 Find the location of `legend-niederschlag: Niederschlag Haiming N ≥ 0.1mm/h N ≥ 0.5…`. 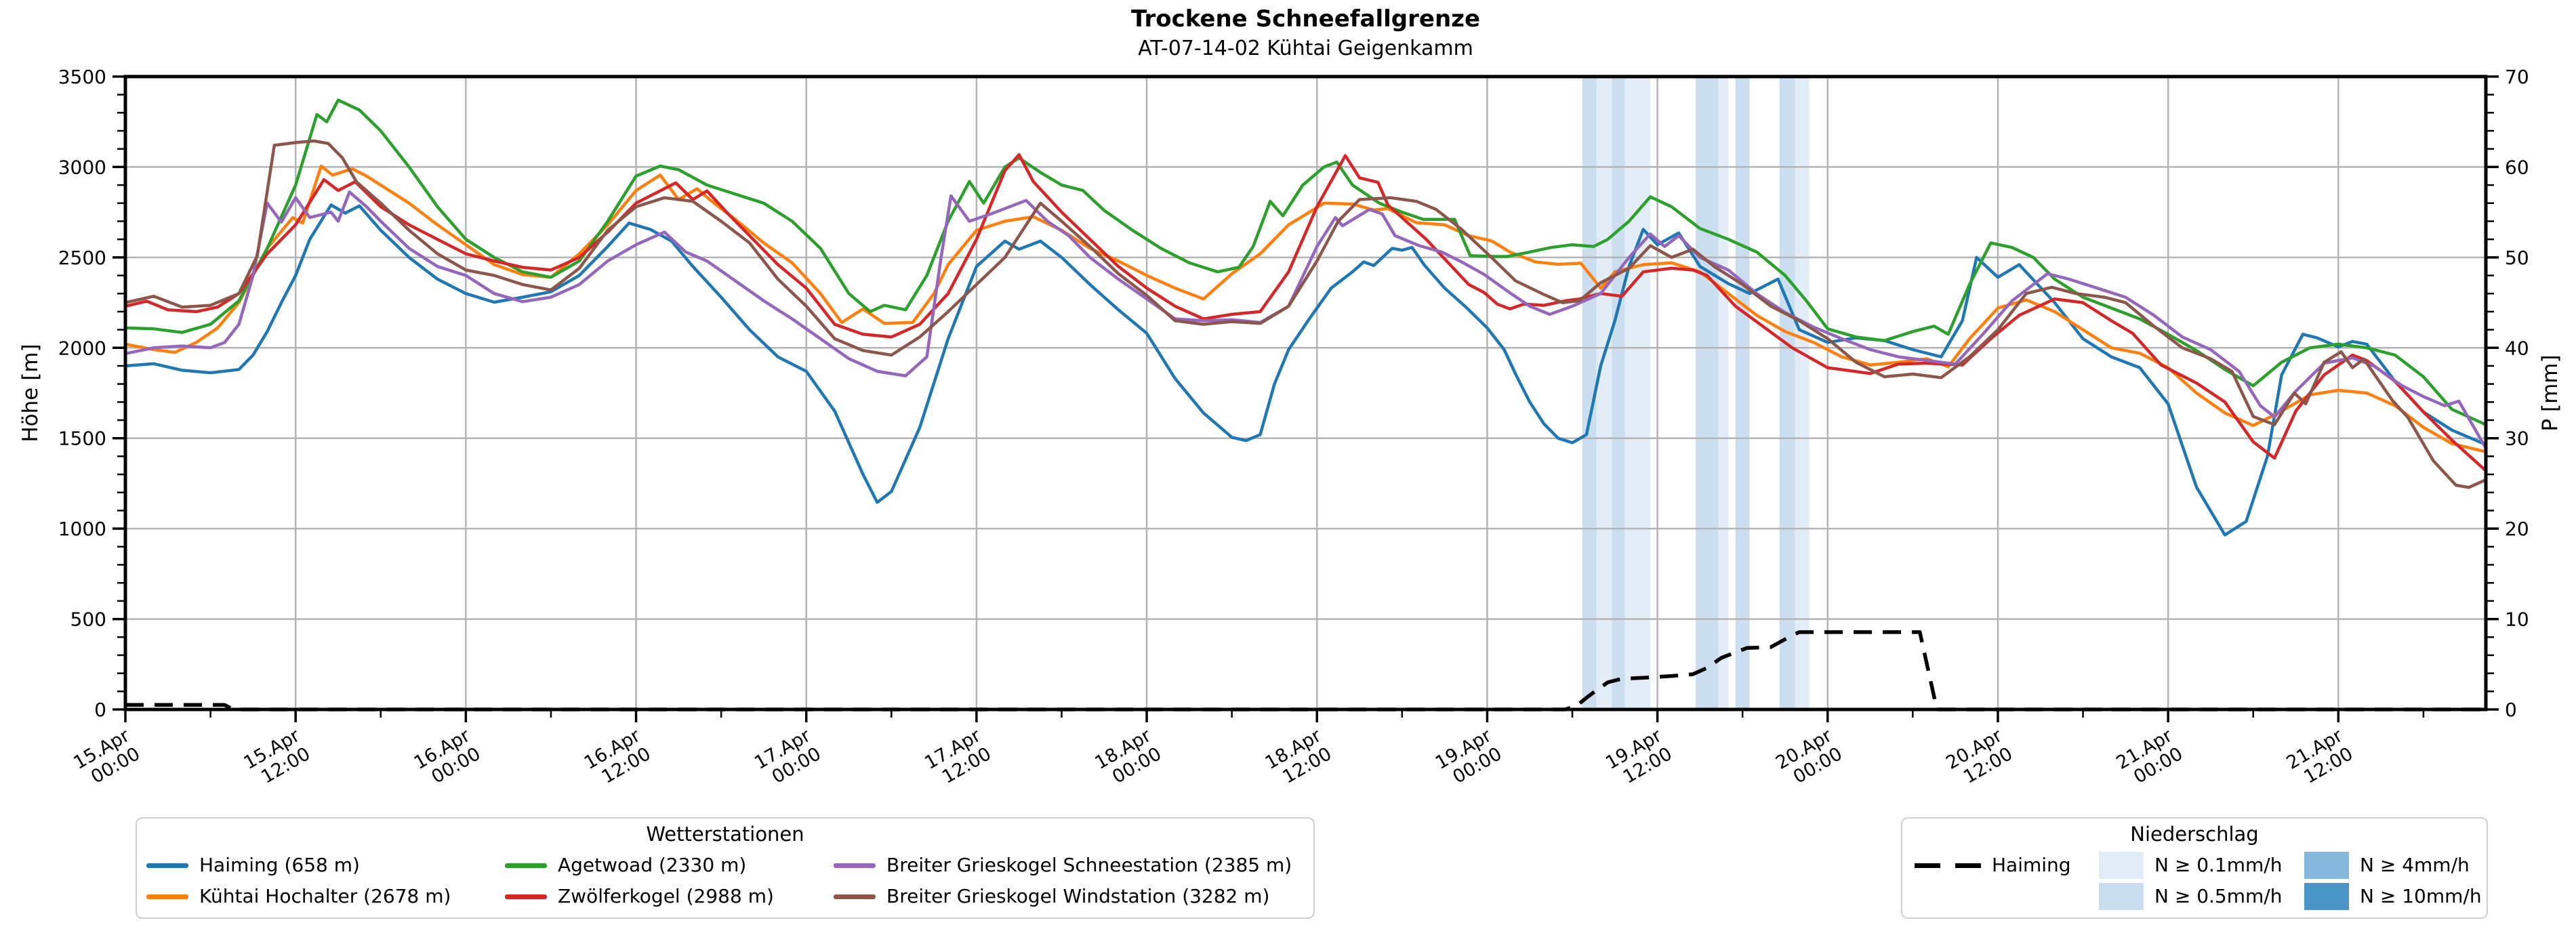

legend-niederschlag: Niederschlag Haiming N ≥ 0.1mm/h N ≥ 0.5… is located at coordinates (2195, 868).